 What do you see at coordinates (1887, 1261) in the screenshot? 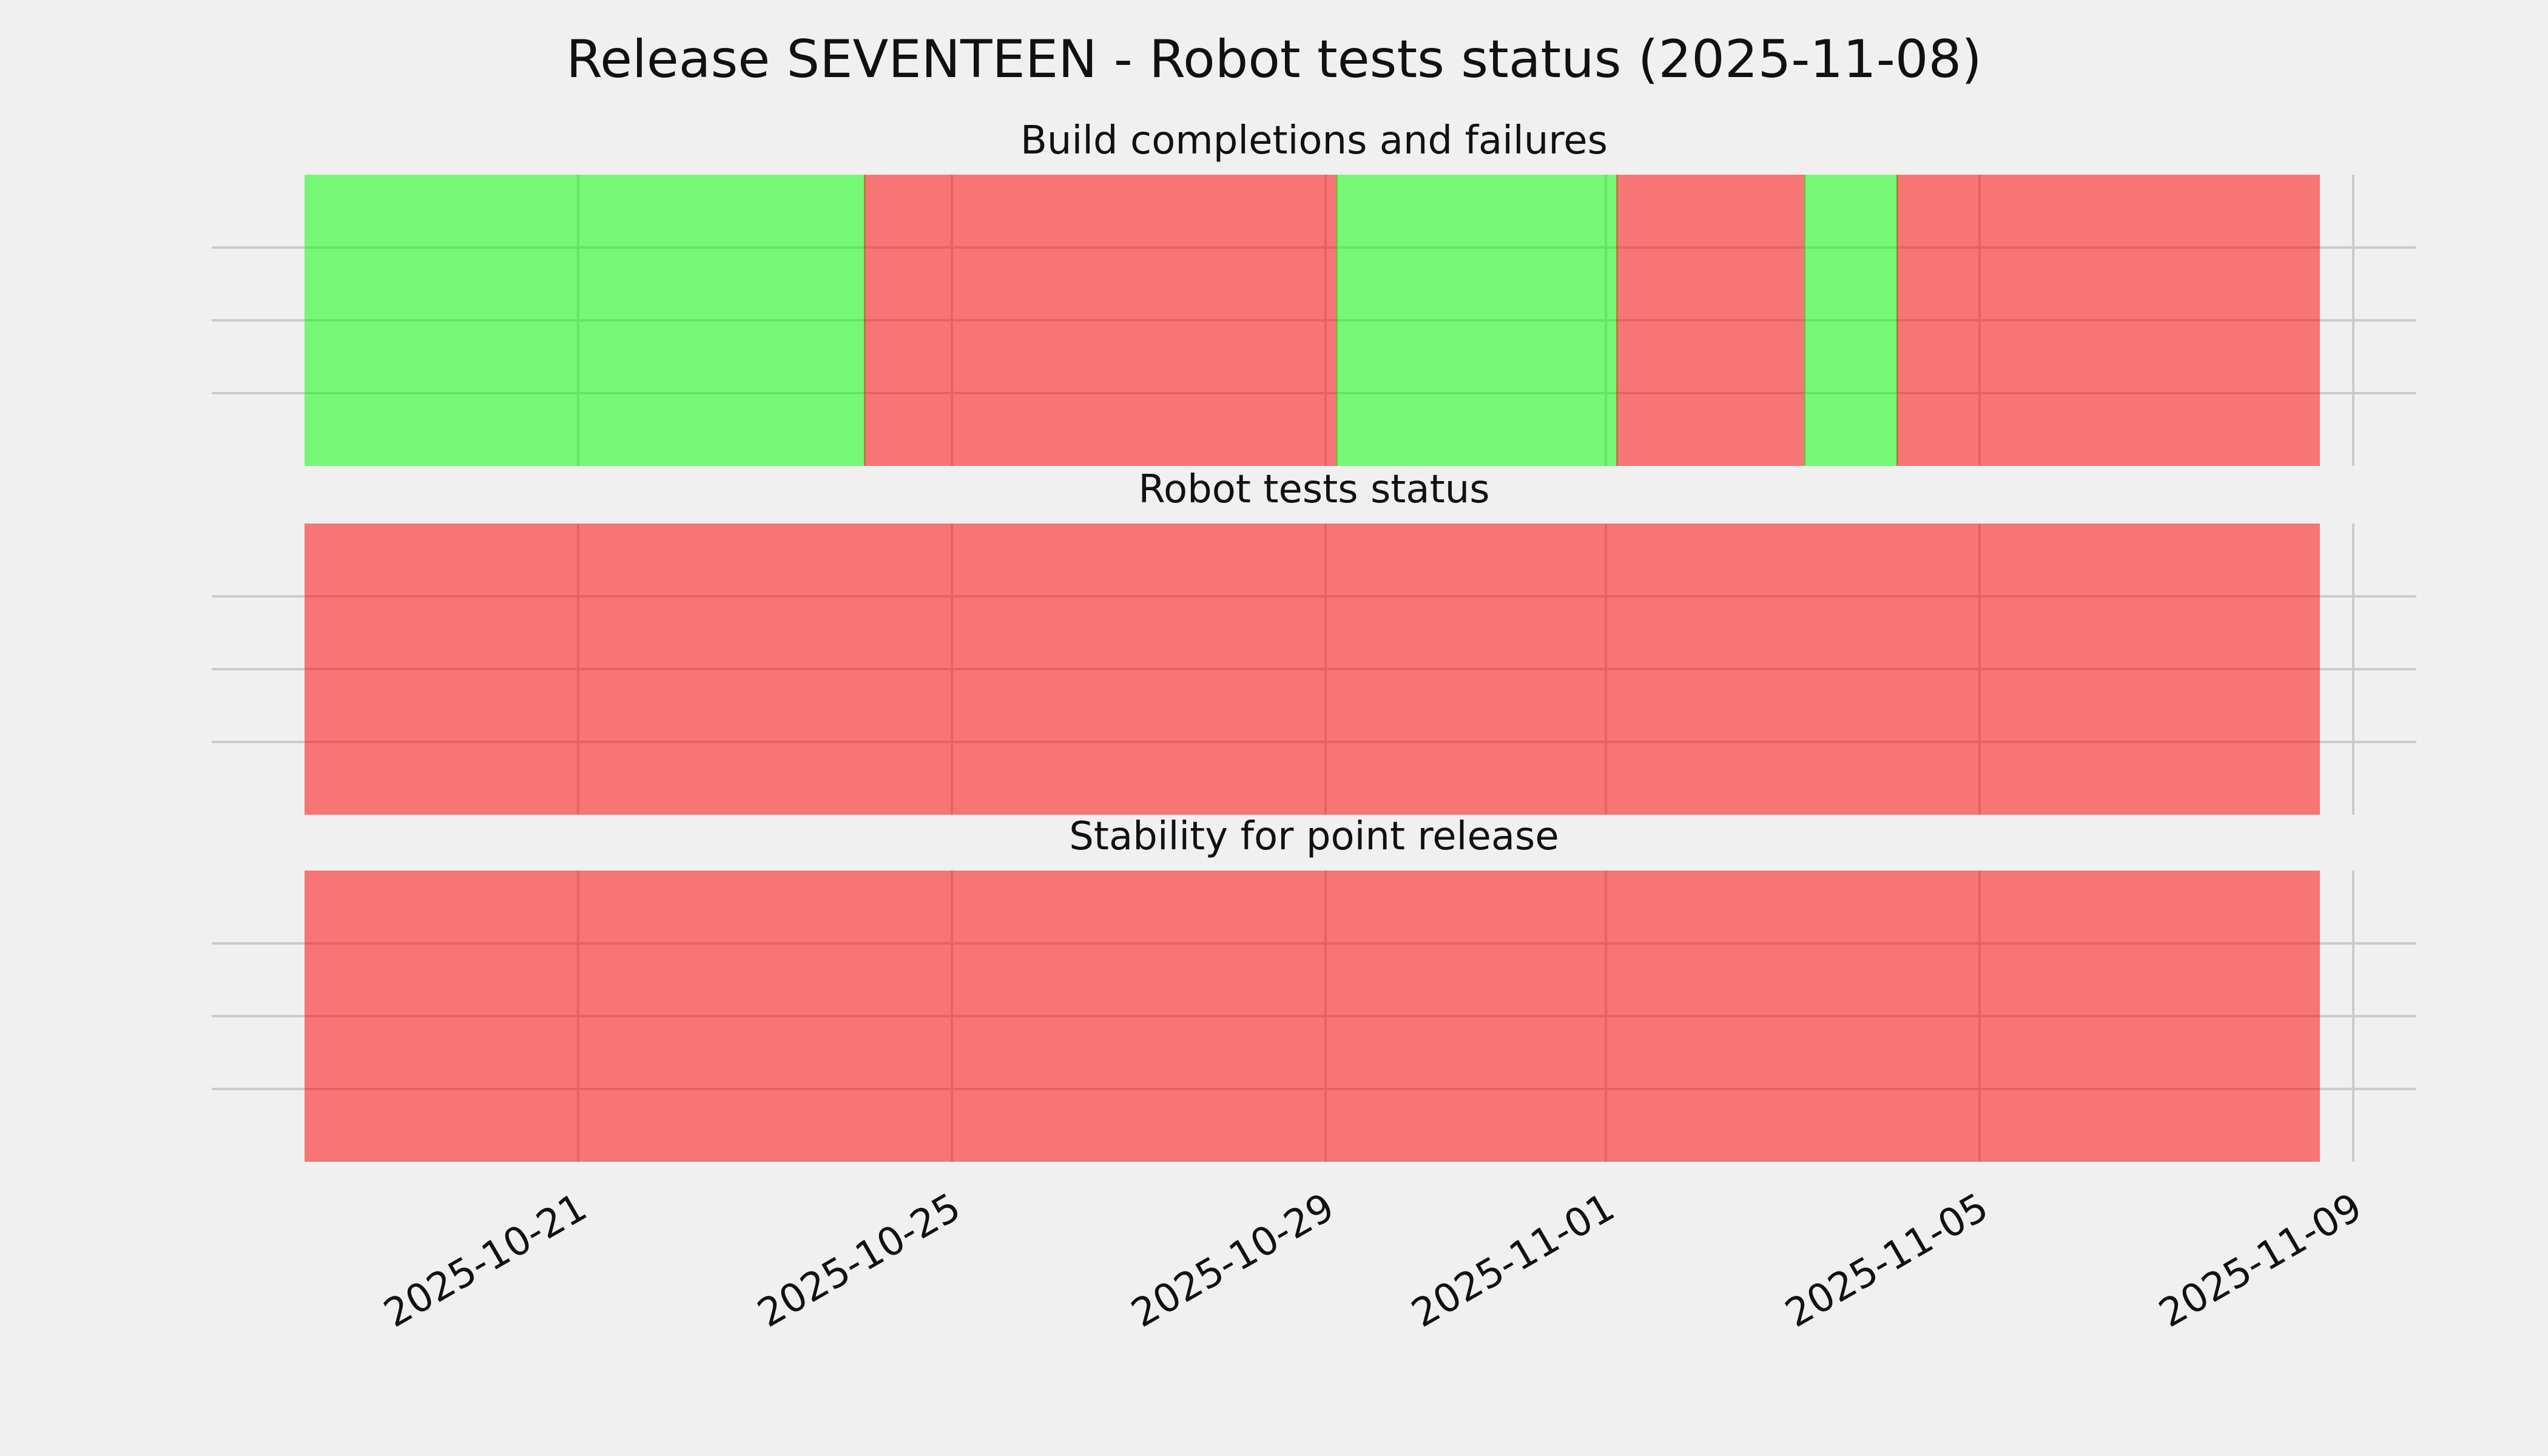
I see `x-tick-label: 2025-11-05` at bounding box center [1887, 1261].